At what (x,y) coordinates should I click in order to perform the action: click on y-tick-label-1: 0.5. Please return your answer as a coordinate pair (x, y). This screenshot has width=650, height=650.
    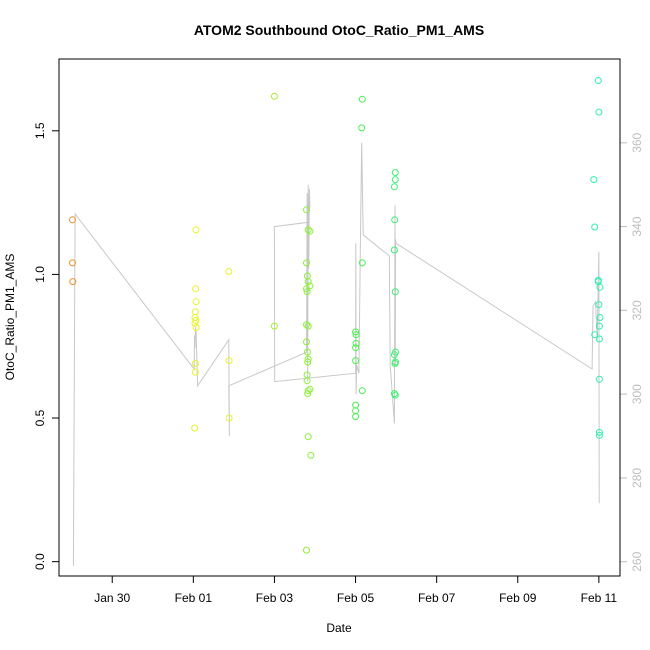
    Looking at the image, I should click on (40, 417).